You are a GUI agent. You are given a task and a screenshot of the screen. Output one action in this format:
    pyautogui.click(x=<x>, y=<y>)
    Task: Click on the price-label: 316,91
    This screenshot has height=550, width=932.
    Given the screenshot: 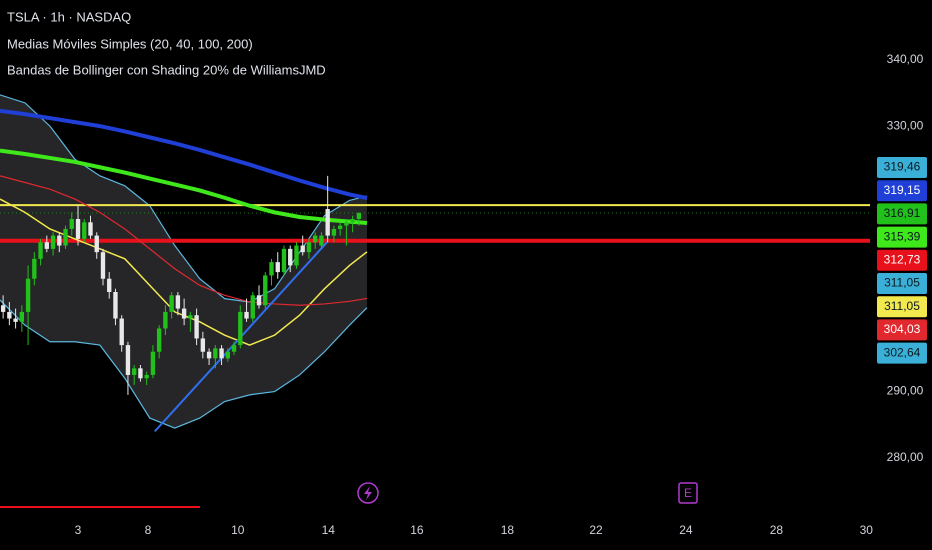 What is the action you would take?
    pyautogui.click(x=902, y=213)
    